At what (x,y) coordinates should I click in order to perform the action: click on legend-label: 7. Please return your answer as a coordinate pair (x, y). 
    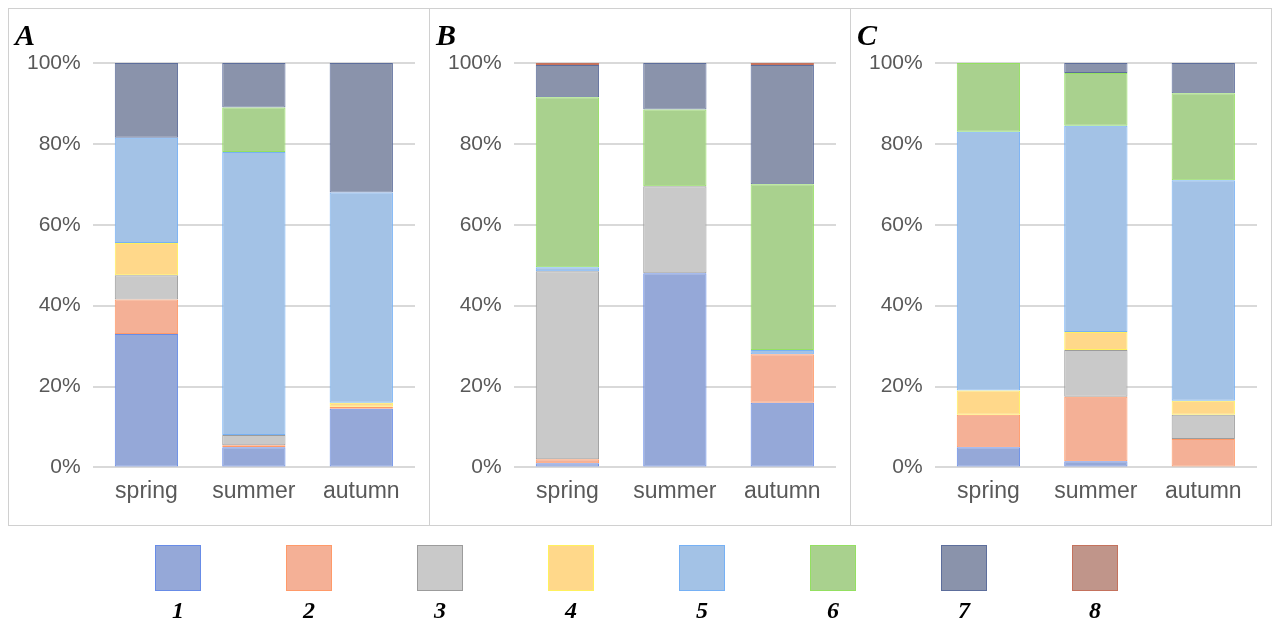
    Looking at the image, I should click on (964, 610).